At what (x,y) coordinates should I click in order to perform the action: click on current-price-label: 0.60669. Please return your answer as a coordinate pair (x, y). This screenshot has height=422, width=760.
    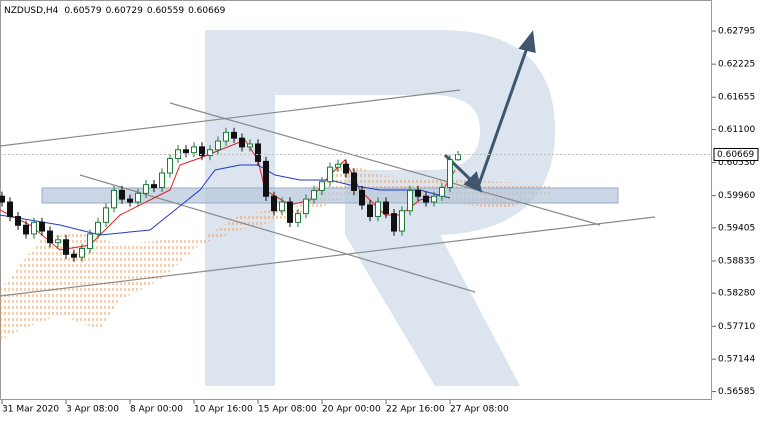
    Looking at the image, I should click on (735, 155).